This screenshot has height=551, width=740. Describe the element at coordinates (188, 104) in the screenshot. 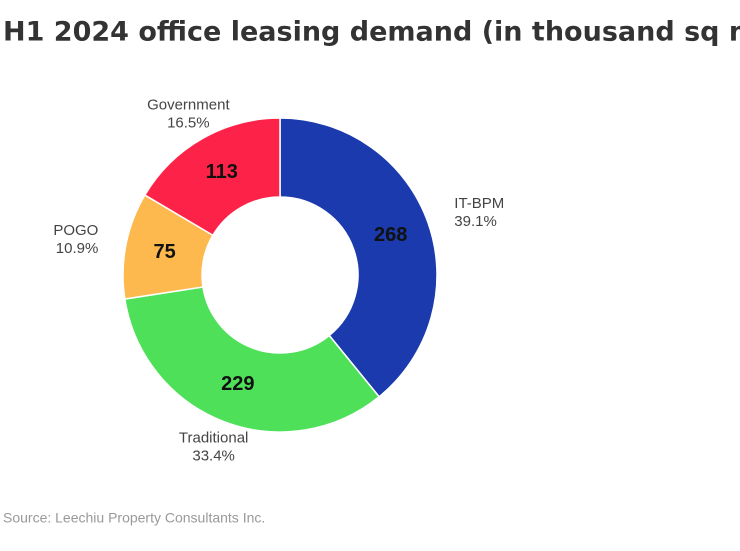

I see `category-label: Government` at that location.